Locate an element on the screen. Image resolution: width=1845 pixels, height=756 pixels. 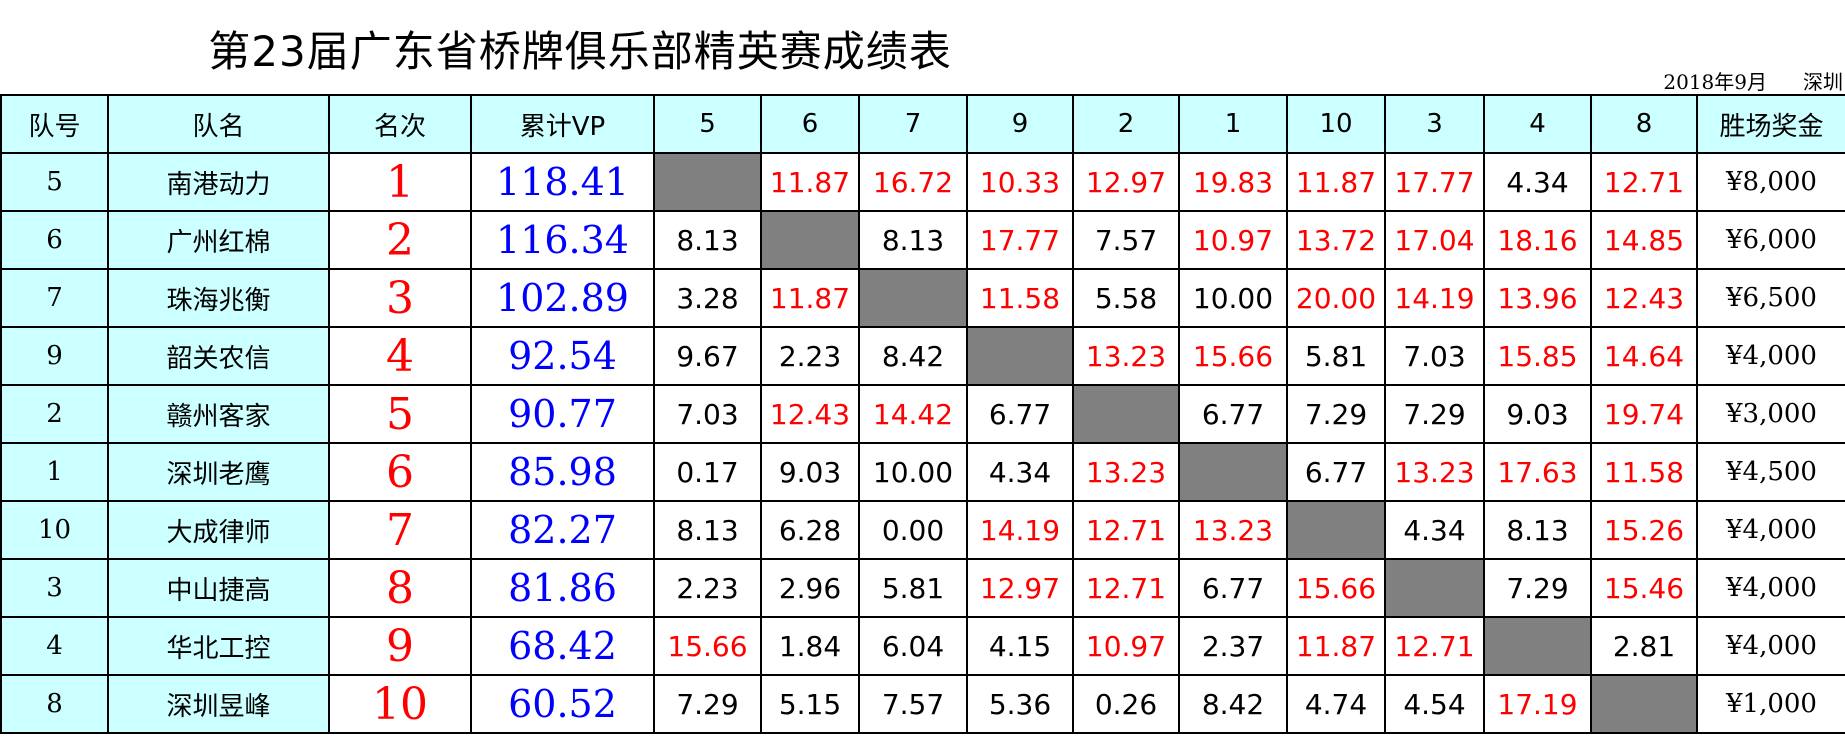
team-number: 3 is located at coordinates (54, 588).